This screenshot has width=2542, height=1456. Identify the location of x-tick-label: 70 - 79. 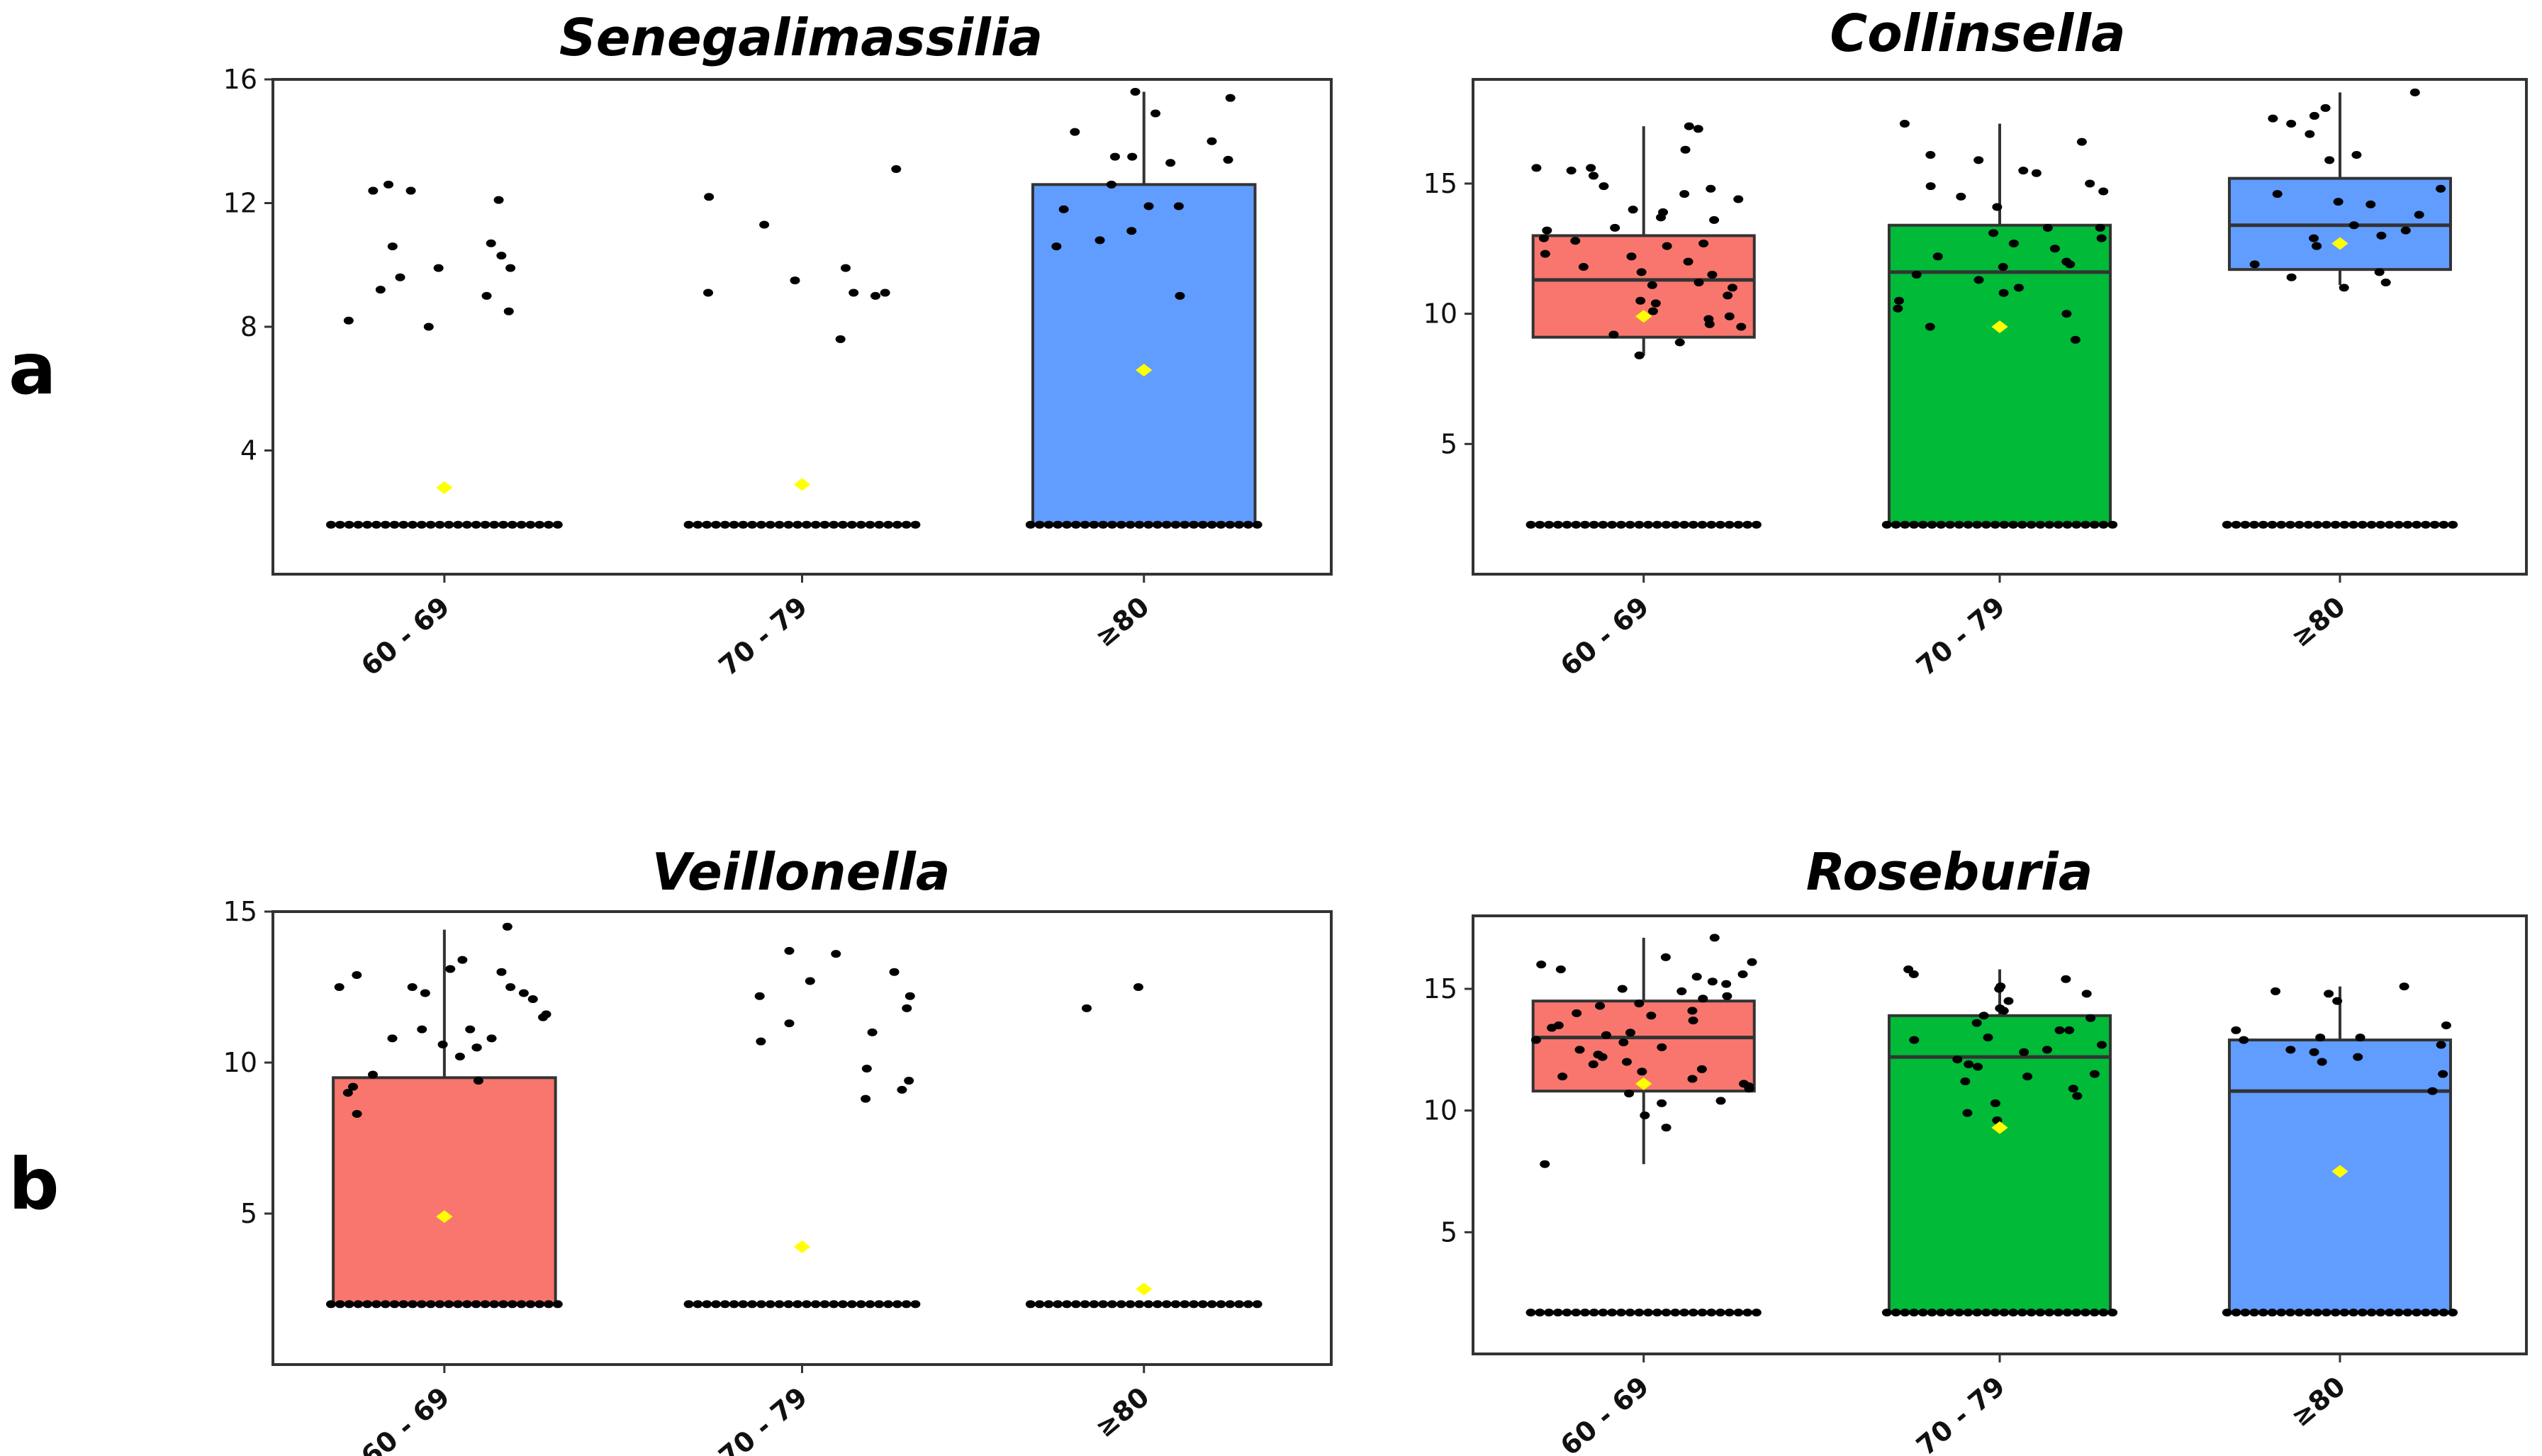
(1960, 636).